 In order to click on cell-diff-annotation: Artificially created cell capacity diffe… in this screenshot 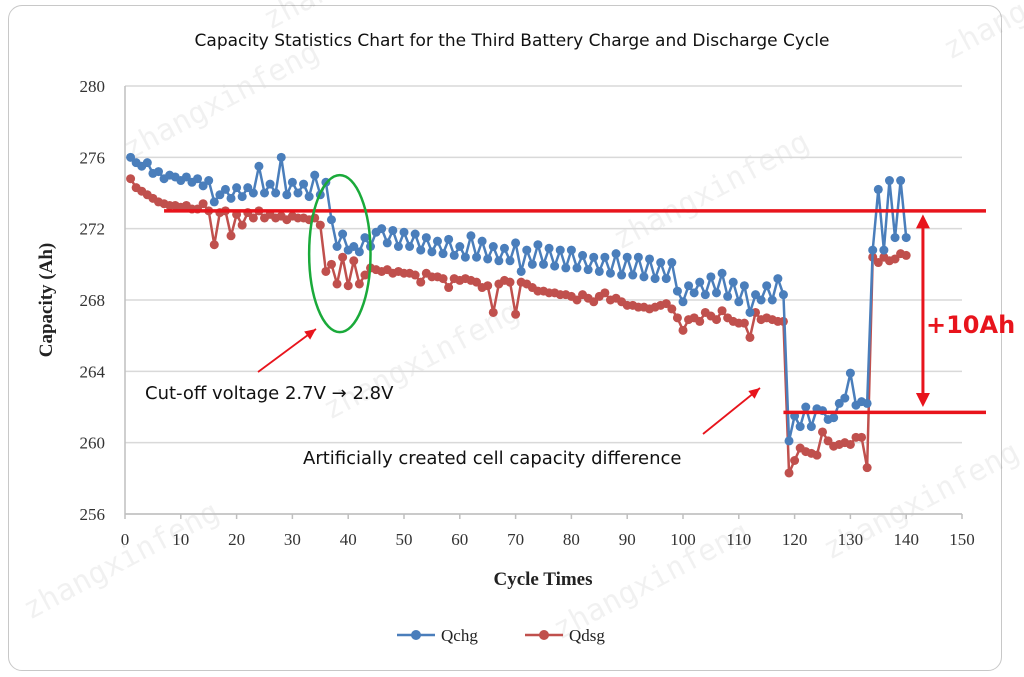, I will do `click(492, 458)`.